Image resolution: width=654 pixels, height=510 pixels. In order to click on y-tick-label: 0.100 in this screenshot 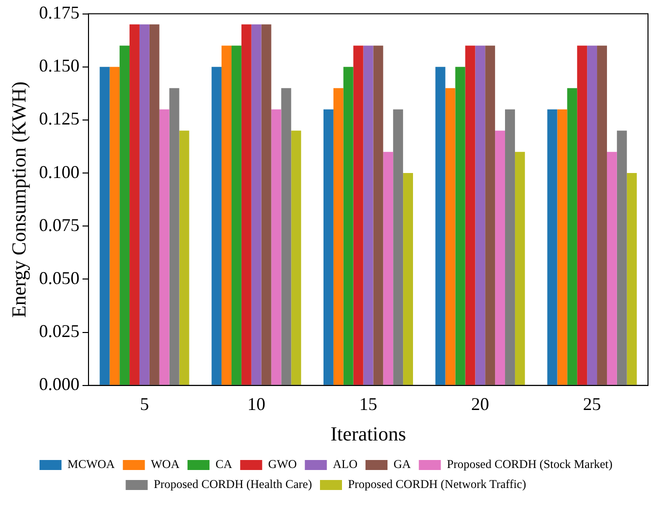, I will do `click(59, 172)`.